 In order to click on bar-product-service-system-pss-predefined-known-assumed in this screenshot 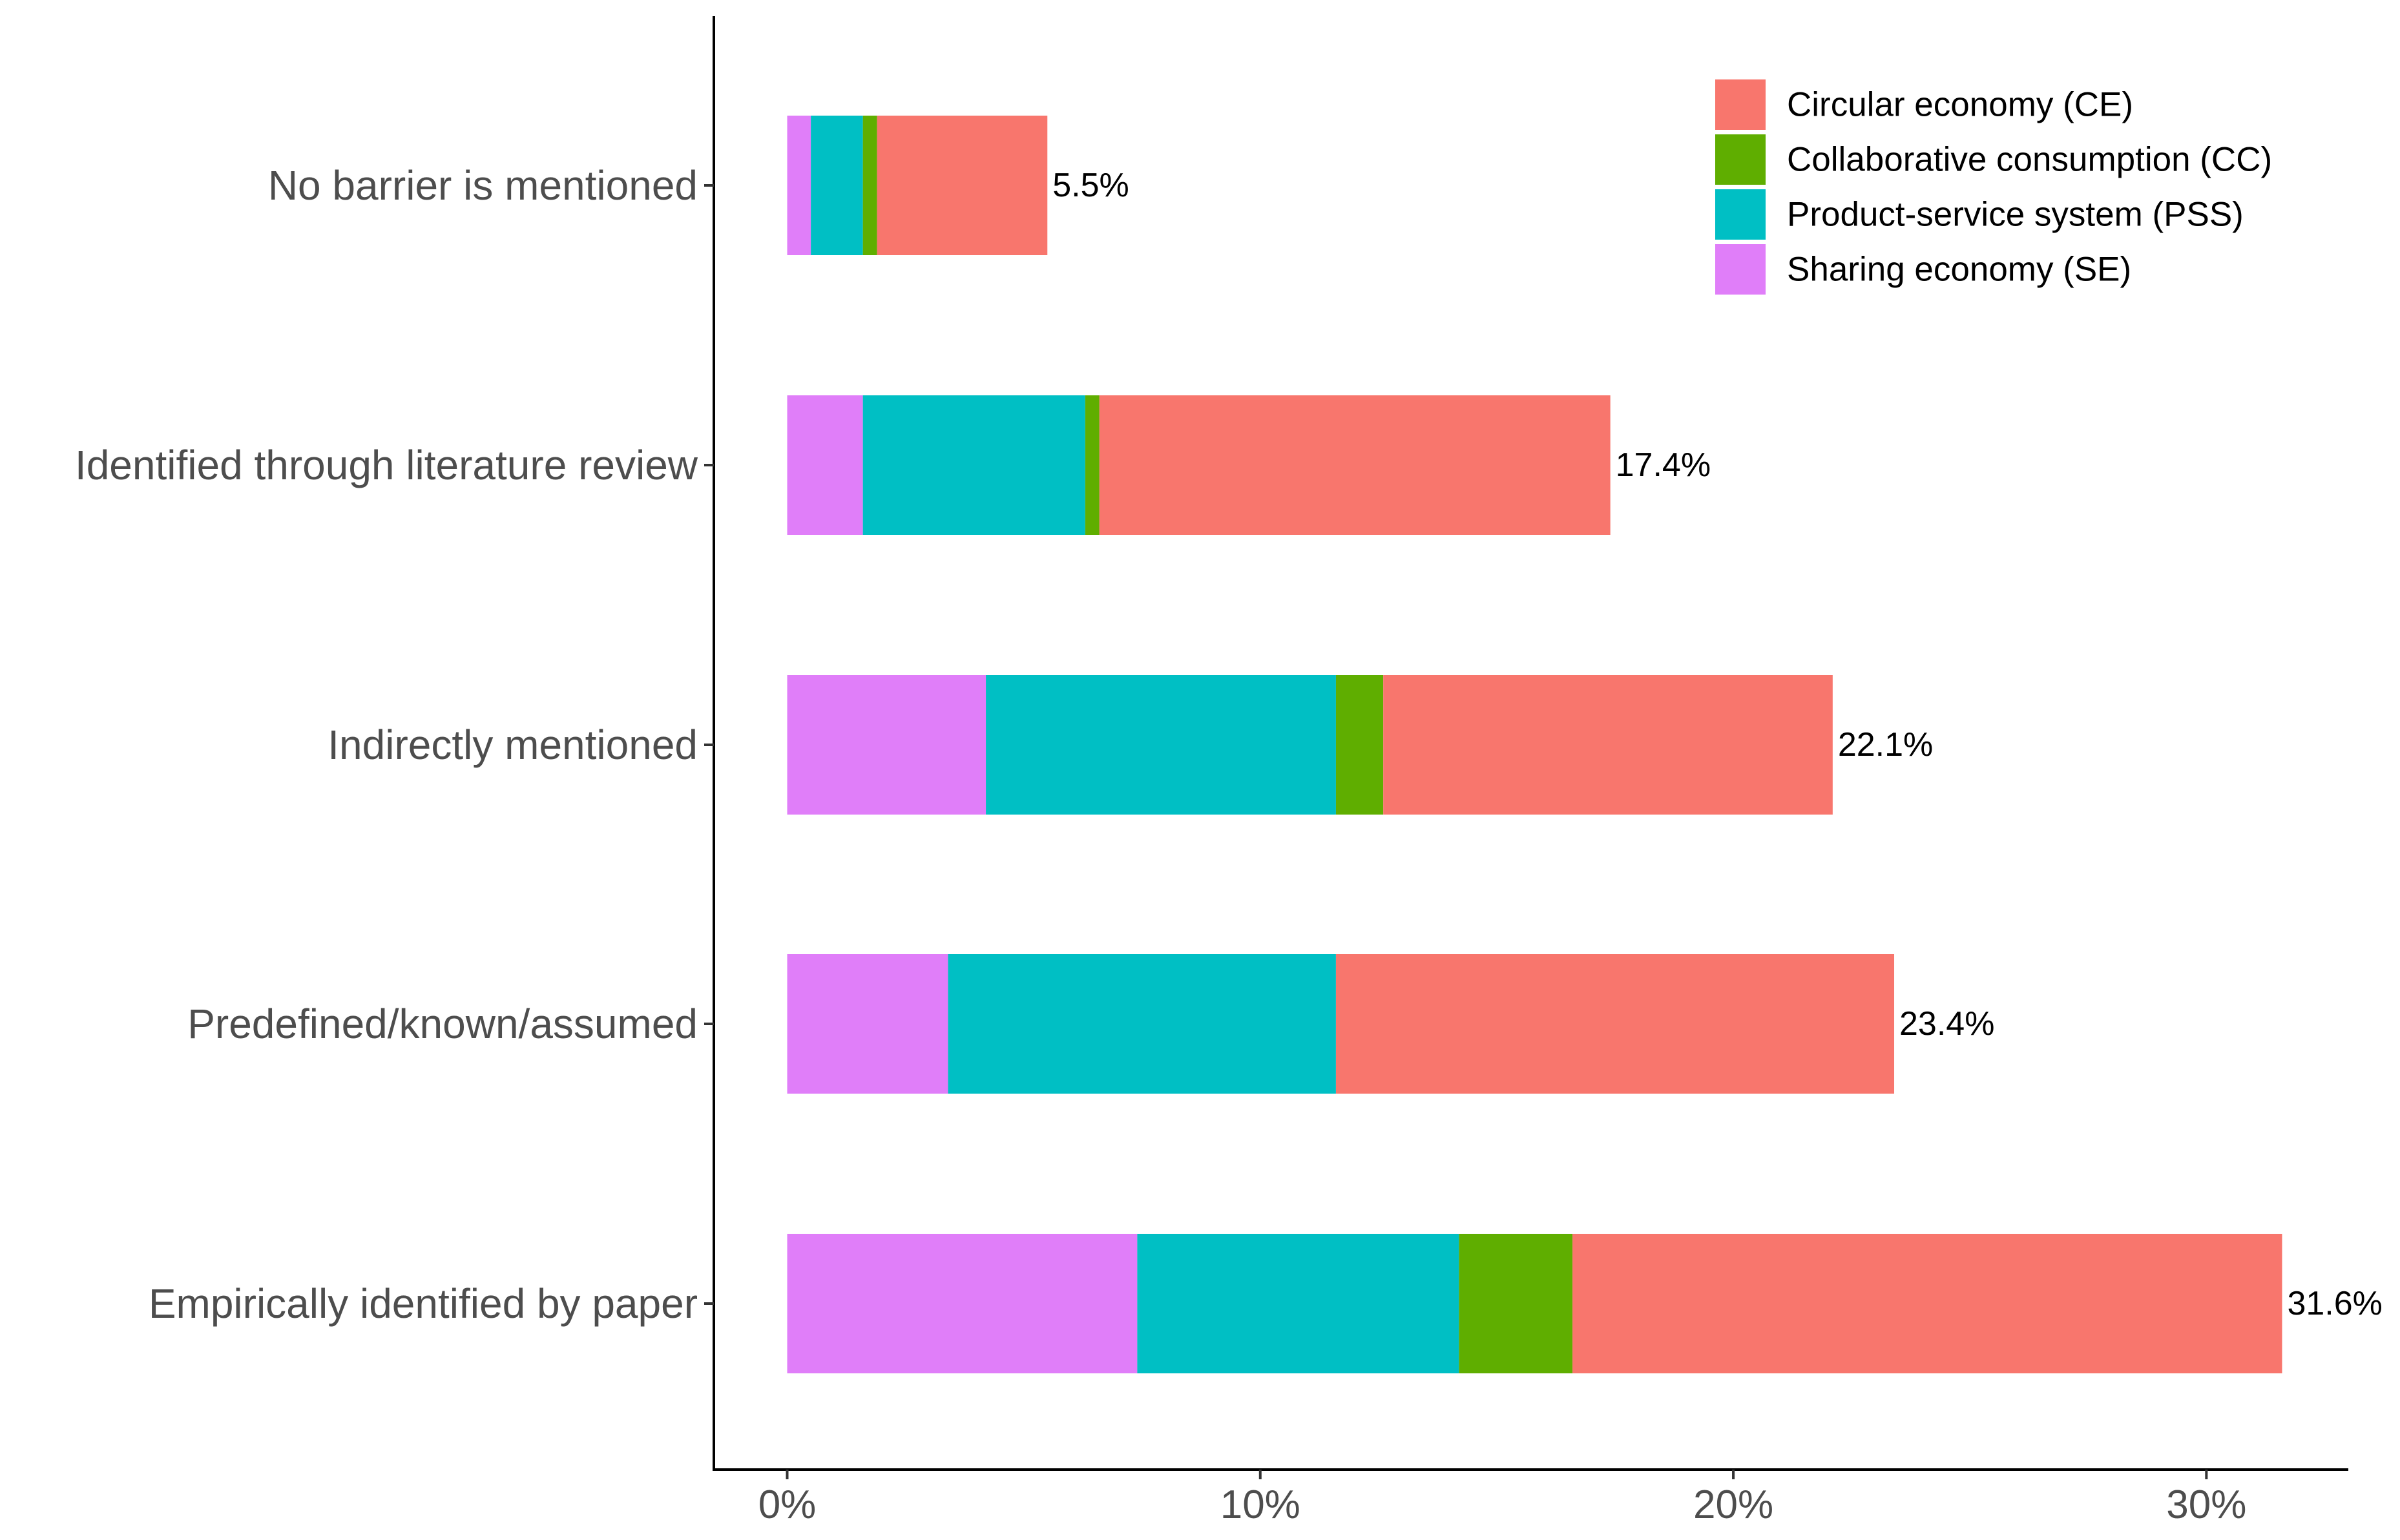, I will do `click(1142, 1024)`.